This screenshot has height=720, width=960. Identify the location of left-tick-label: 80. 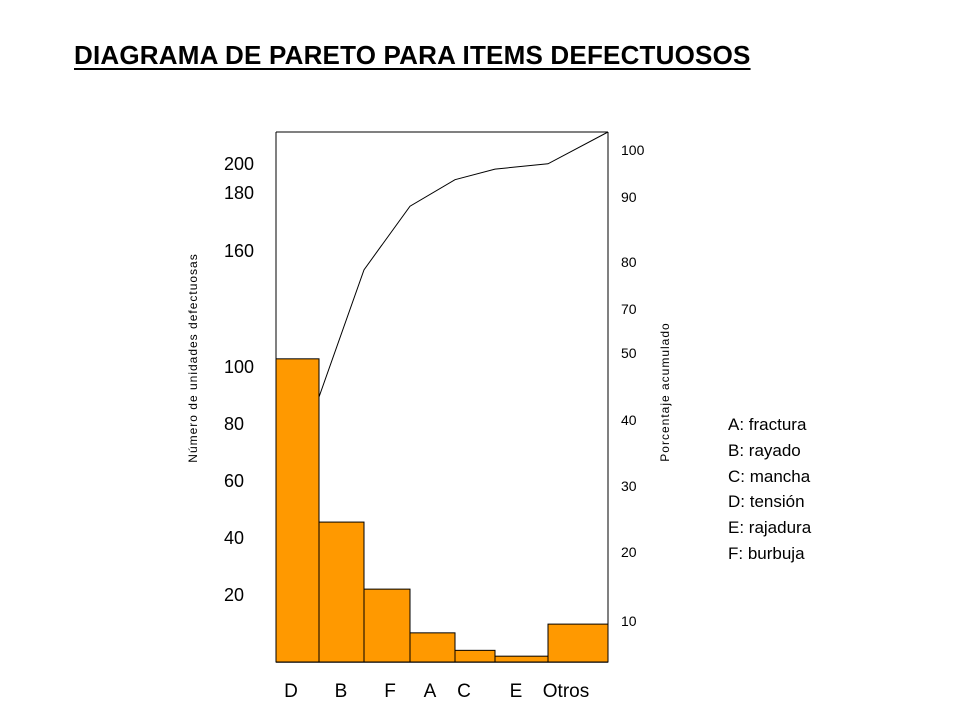
(234, 424).